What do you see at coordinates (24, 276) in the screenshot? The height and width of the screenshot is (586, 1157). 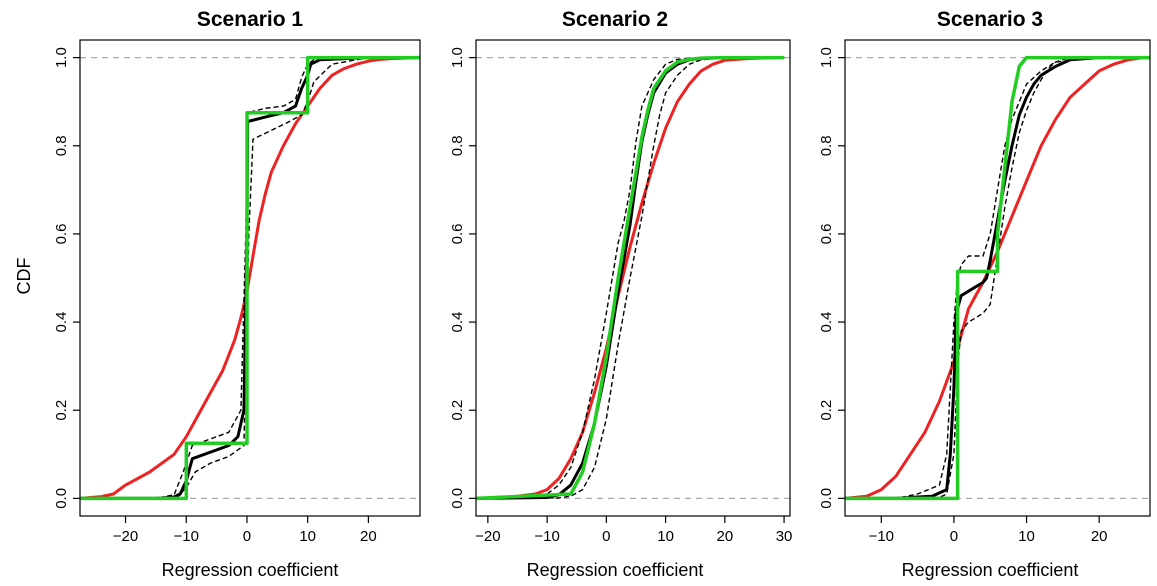 I see `y-axis-label: CDF` at bounding box center [24, 276].